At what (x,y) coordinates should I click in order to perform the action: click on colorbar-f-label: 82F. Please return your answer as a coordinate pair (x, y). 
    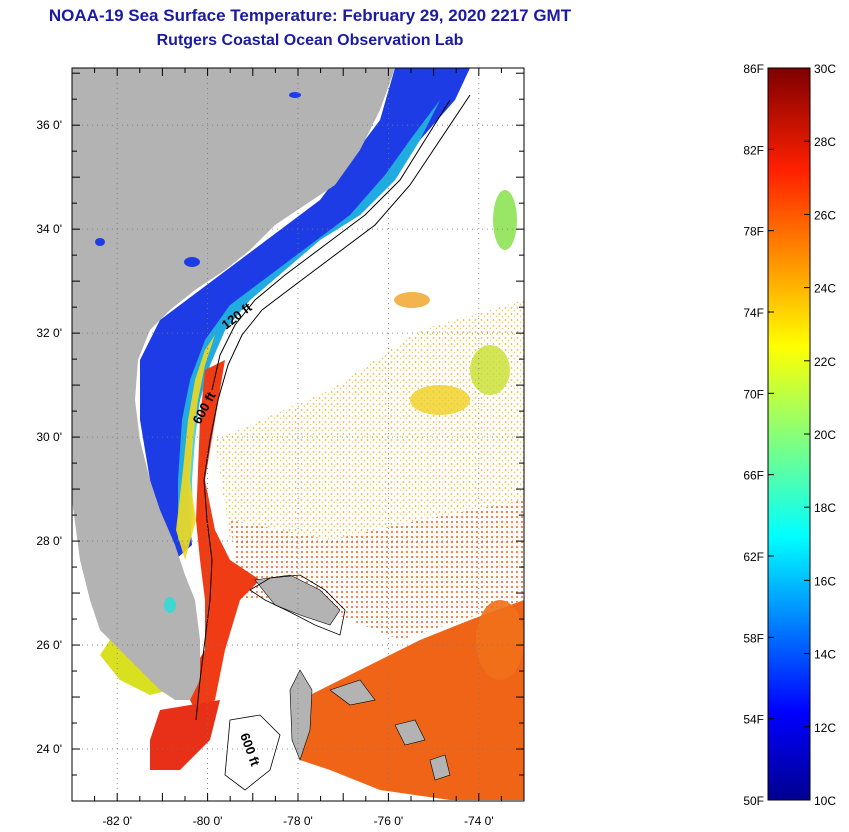
    Looking at the image, I should click on (753, 150).